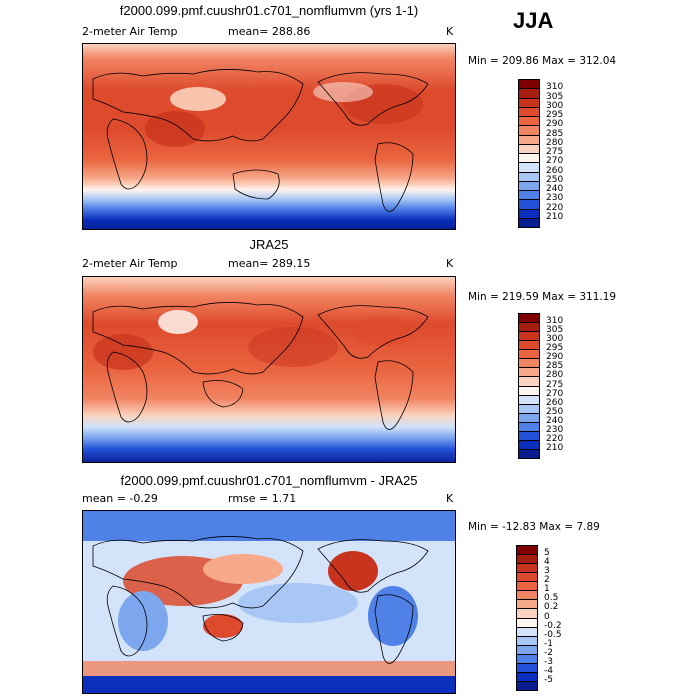 Image resolution: width=700 pixels, height=700 pixels. What do you see at coordinates (269, 31) in the screenshot?
I see `mean-value: mean= 288.86` at bounding box center [269, 31].